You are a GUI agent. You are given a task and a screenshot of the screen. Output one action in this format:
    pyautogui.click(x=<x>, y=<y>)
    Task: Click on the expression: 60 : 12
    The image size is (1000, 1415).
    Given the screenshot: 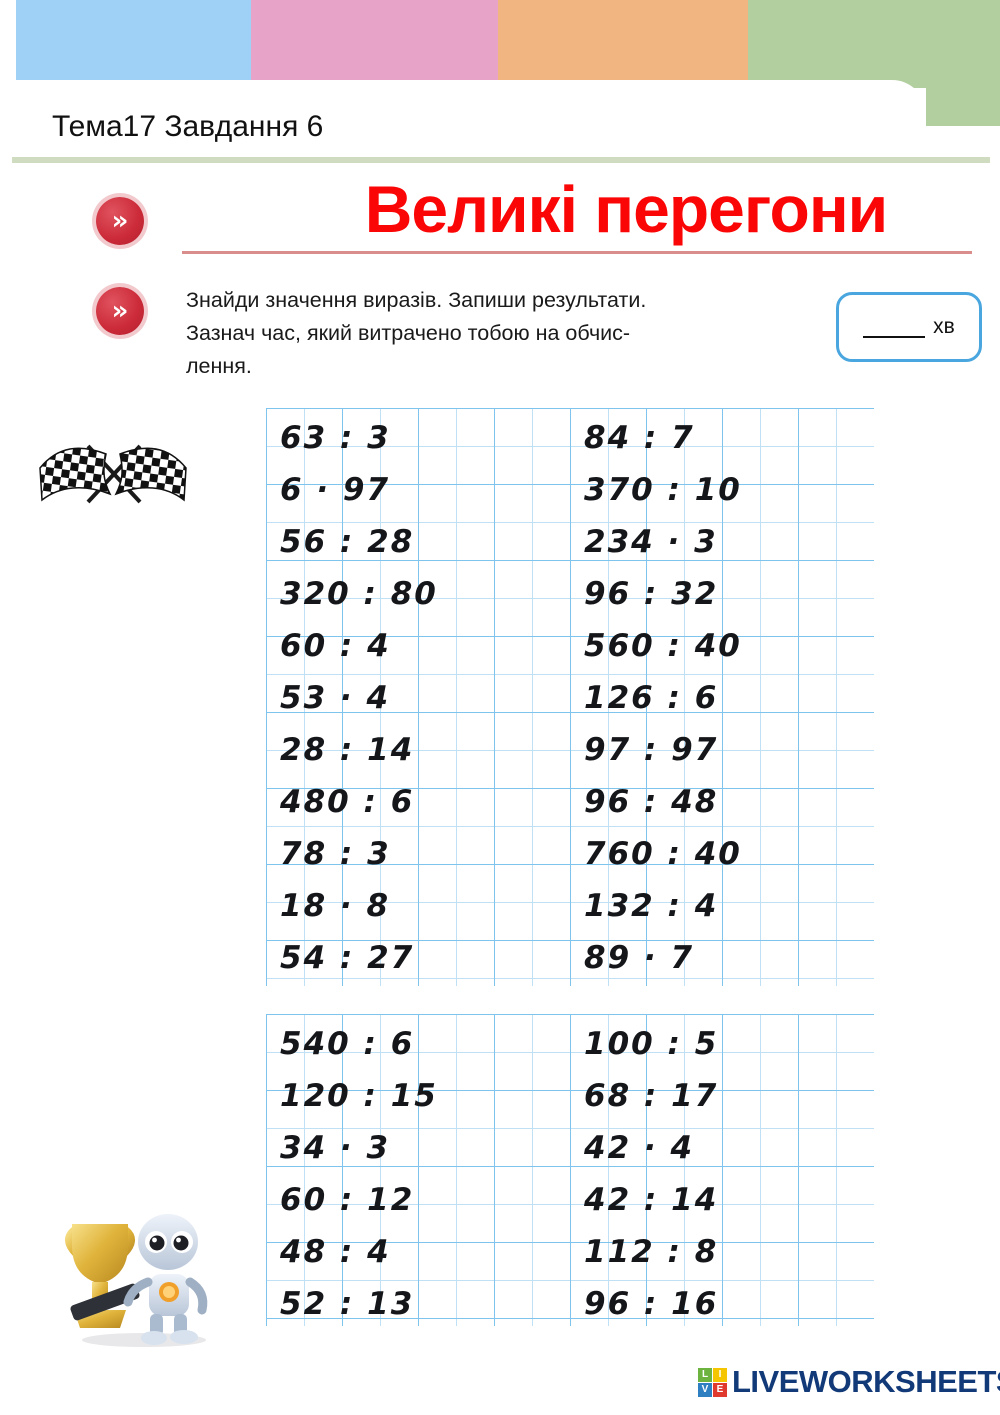 What is the action you would take?
    pyautogui.click(x=347, y=1200)
    